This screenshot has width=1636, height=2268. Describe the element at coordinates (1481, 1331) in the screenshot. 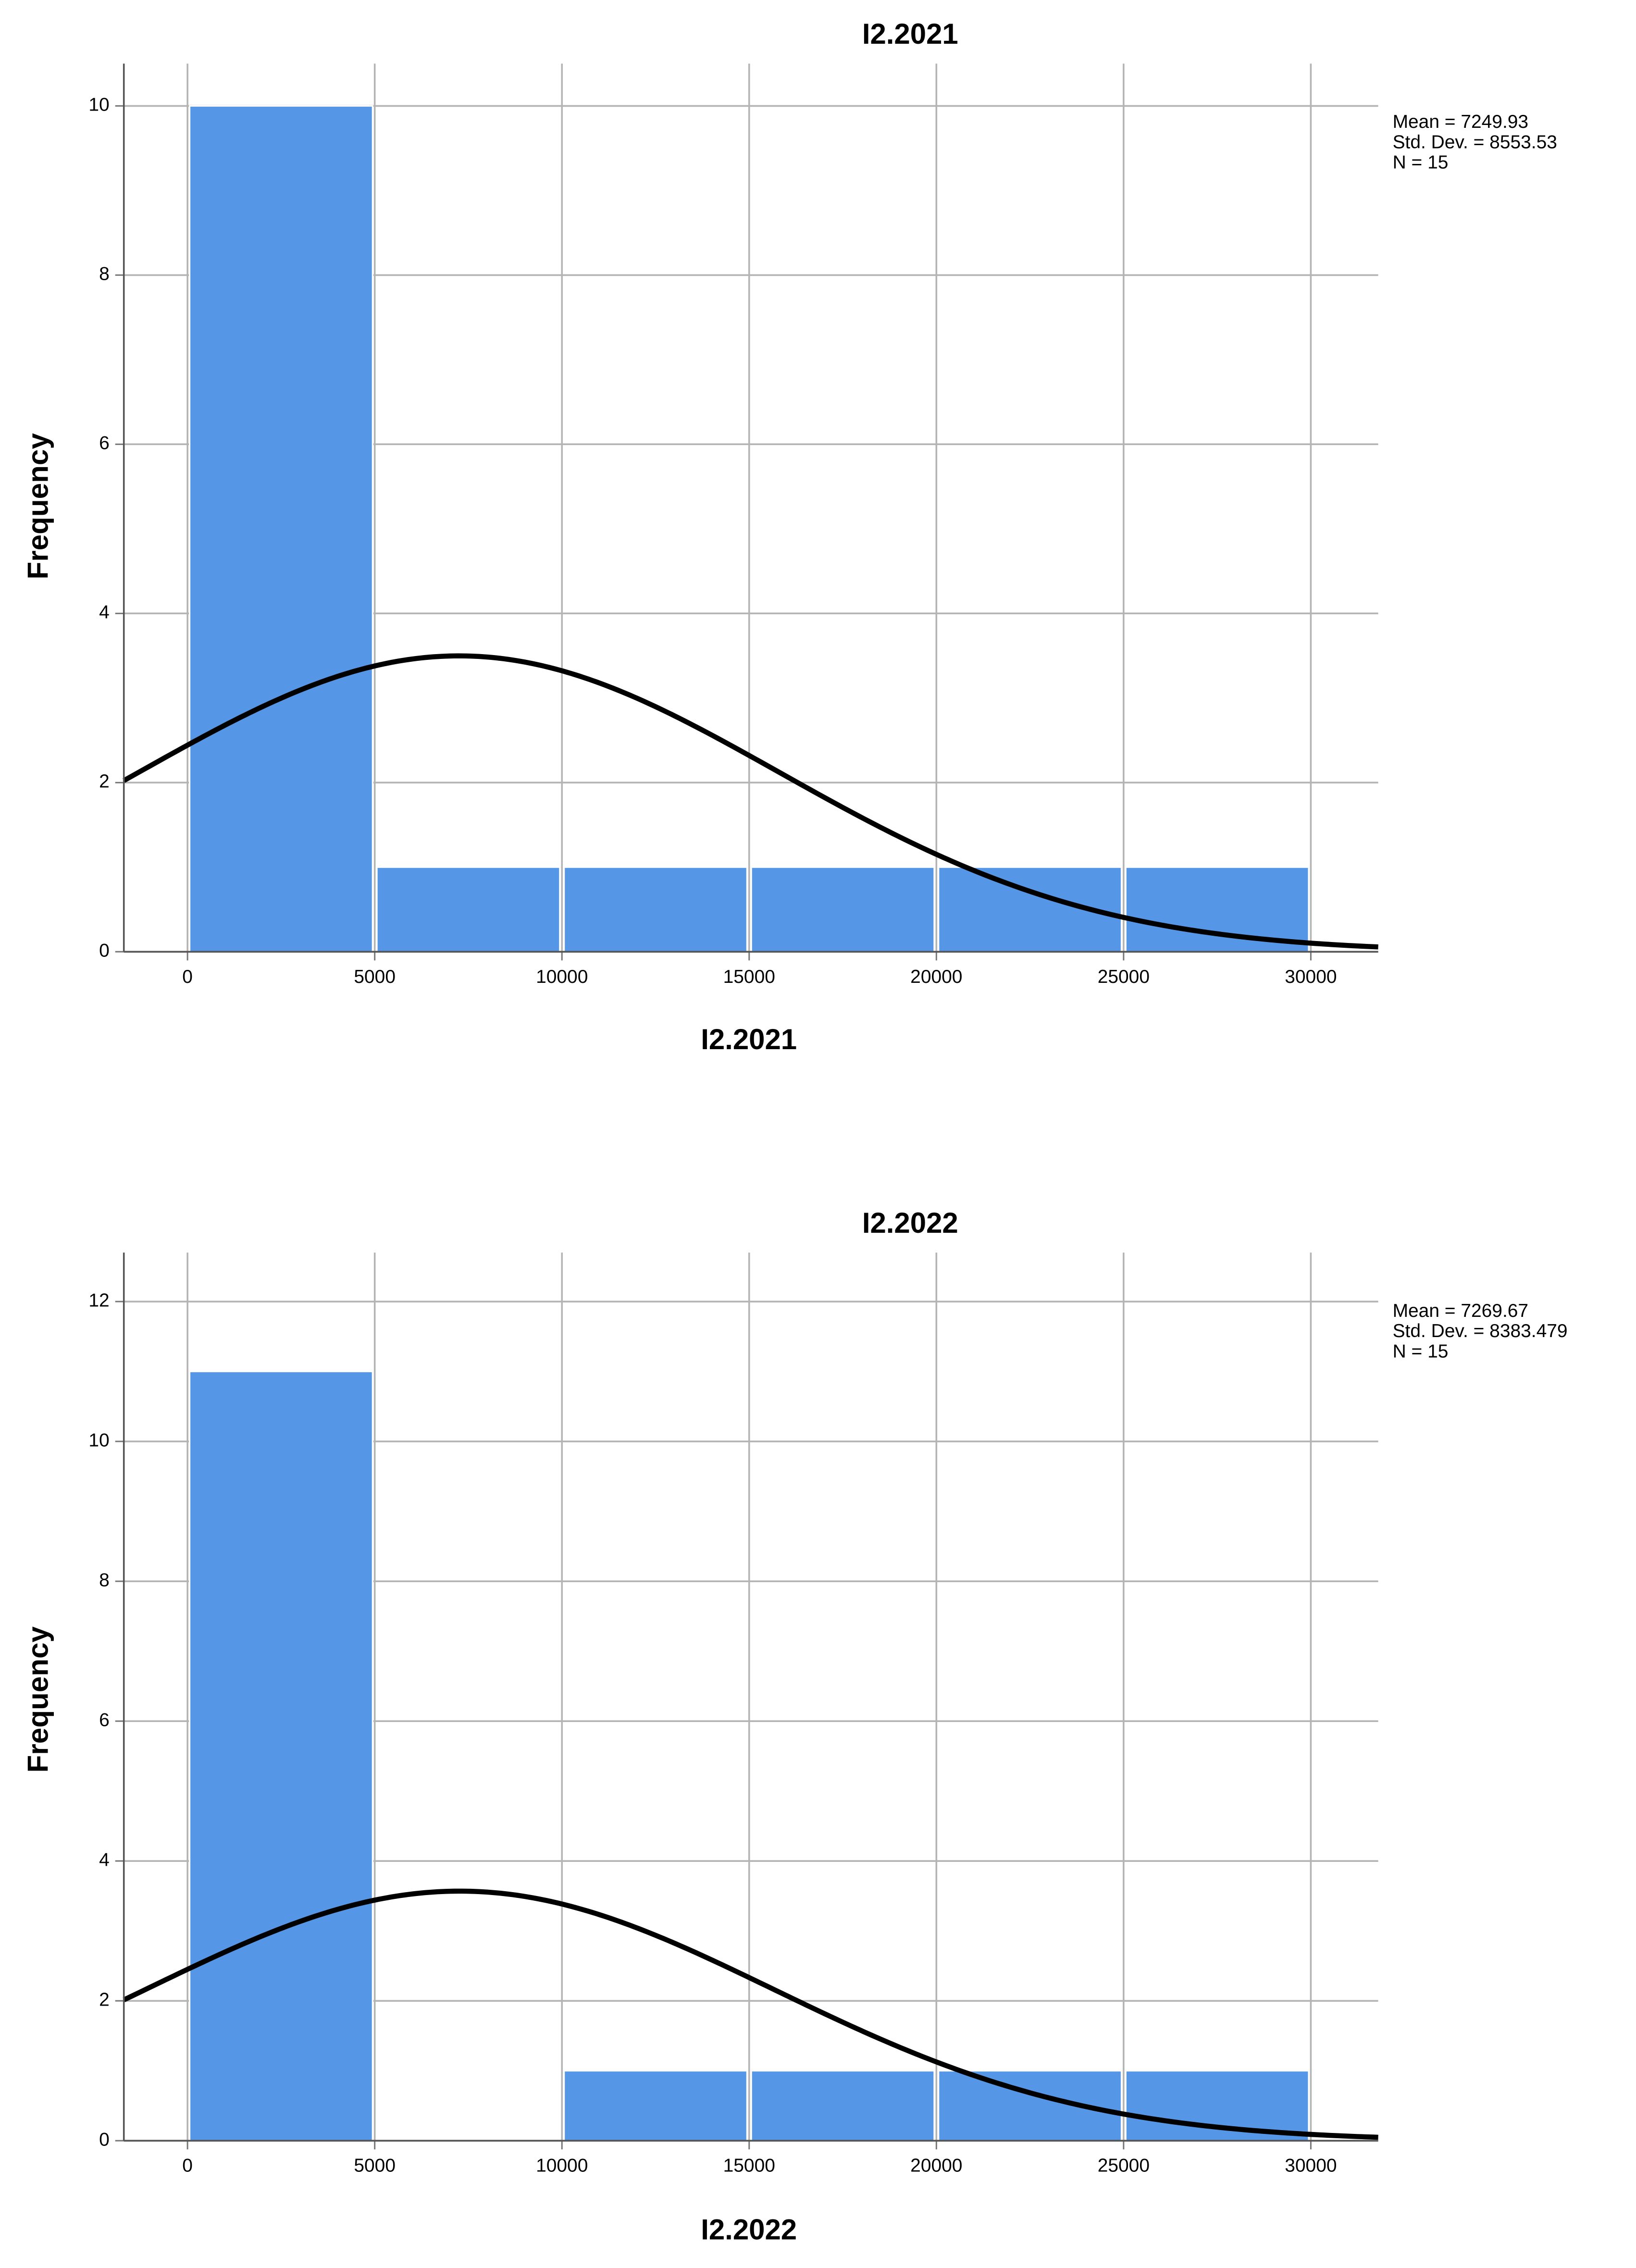

I see `stat-label: Std. Dev. = 8383.479` at that location.